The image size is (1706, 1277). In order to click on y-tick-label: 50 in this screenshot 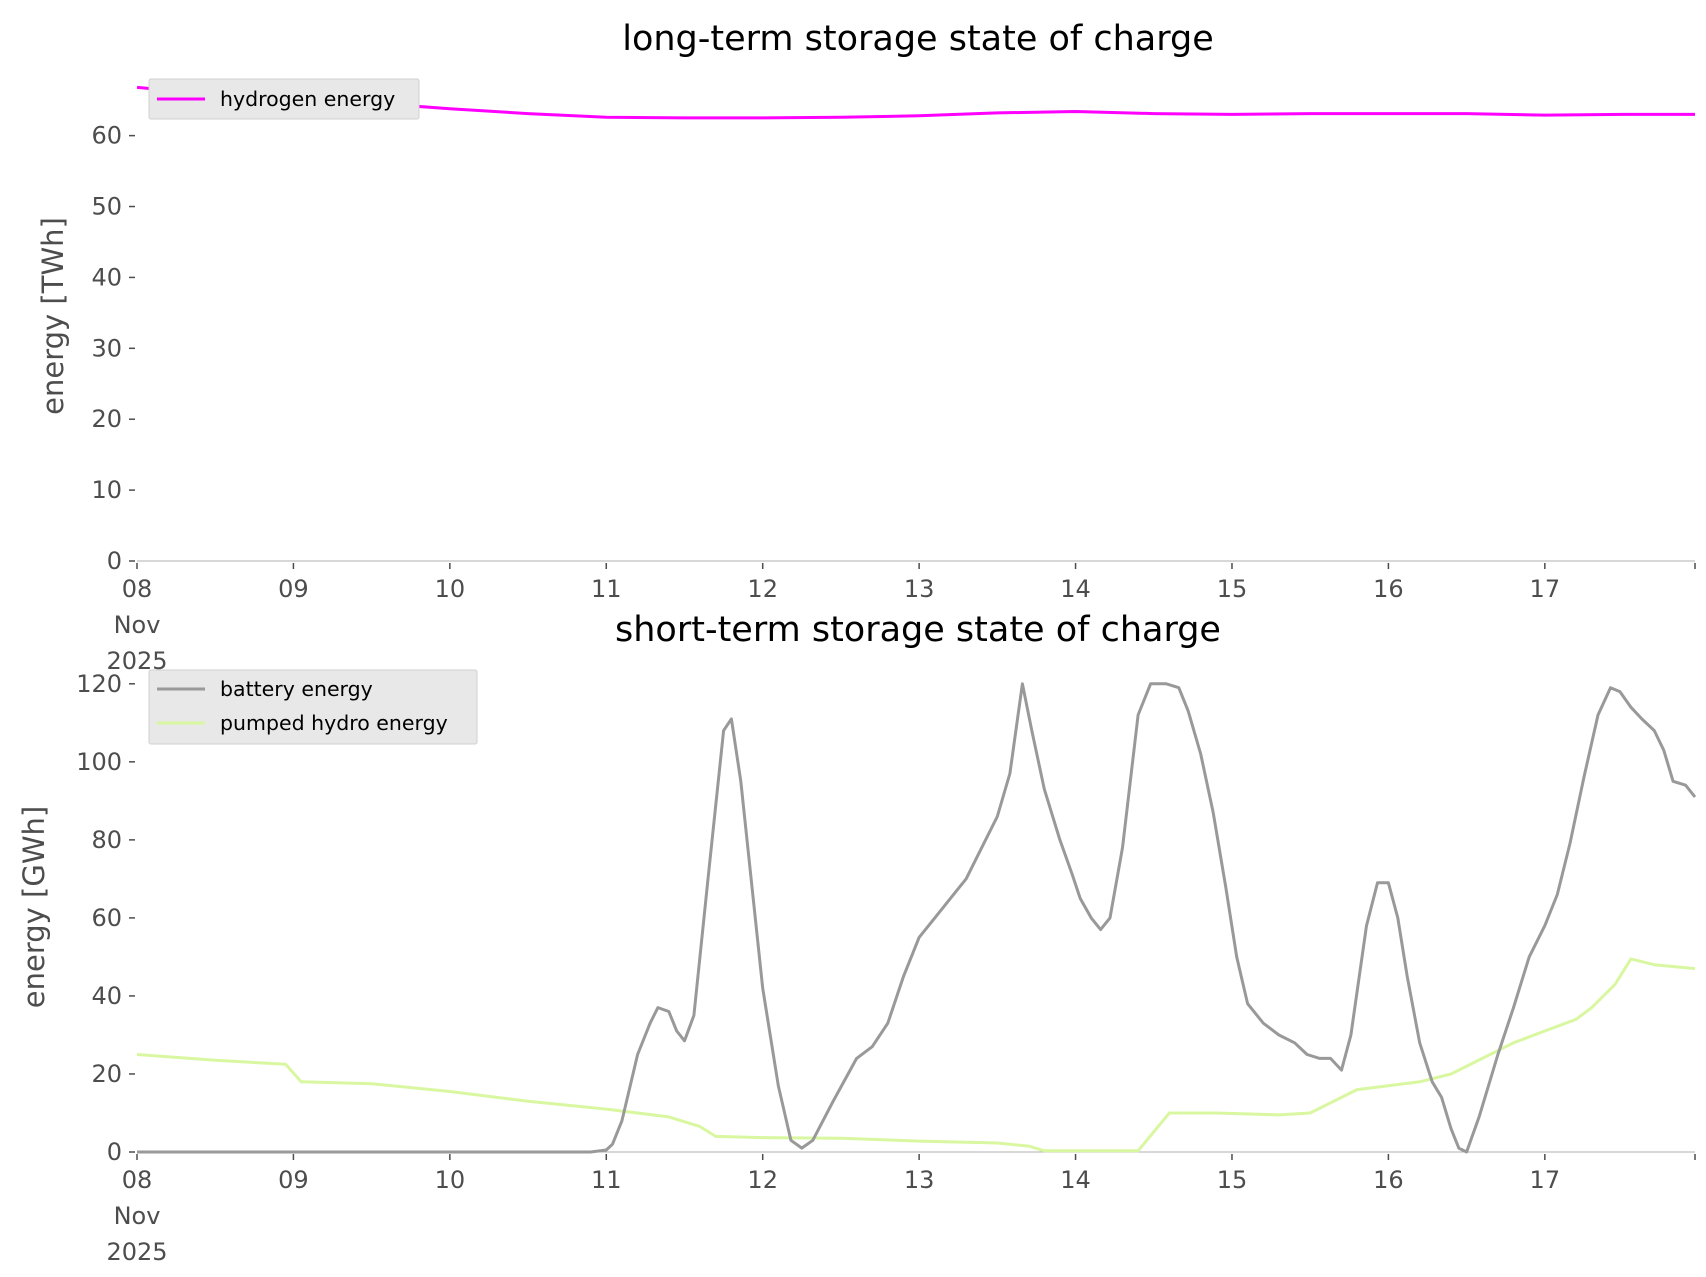, I will do `click(106, 207)`.